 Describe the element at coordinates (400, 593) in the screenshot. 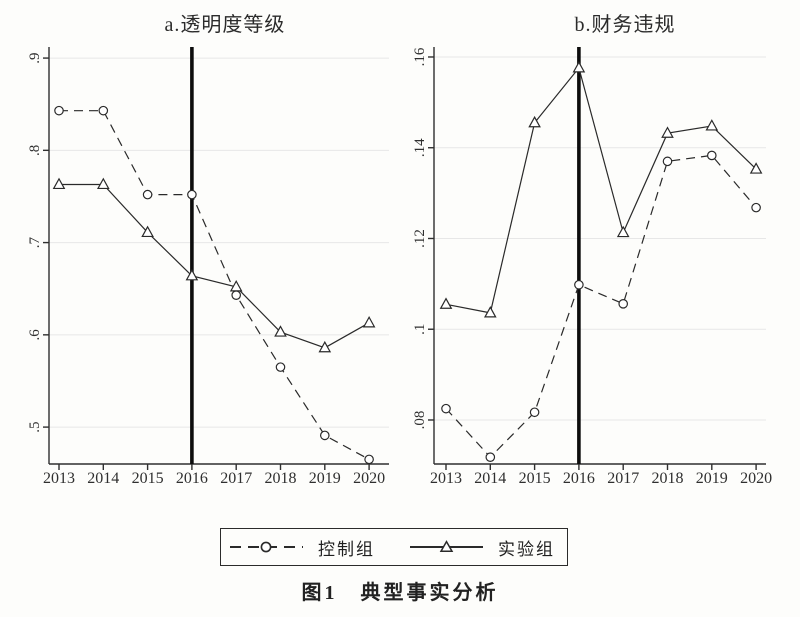

I see `figure-caption: 图1 典型事实分析` at that location.